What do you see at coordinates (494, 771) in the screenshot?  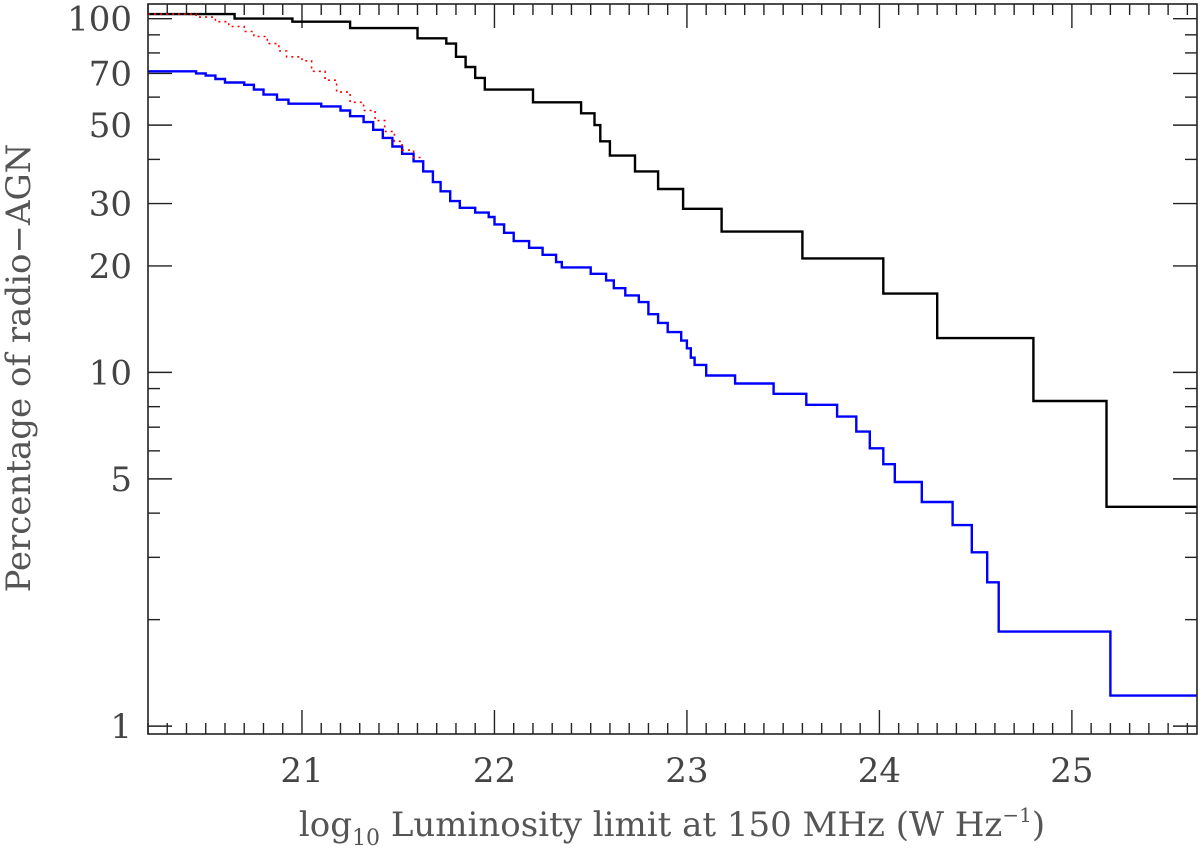 I see `x-tick-label: 22` at bounding box center [494, 771].